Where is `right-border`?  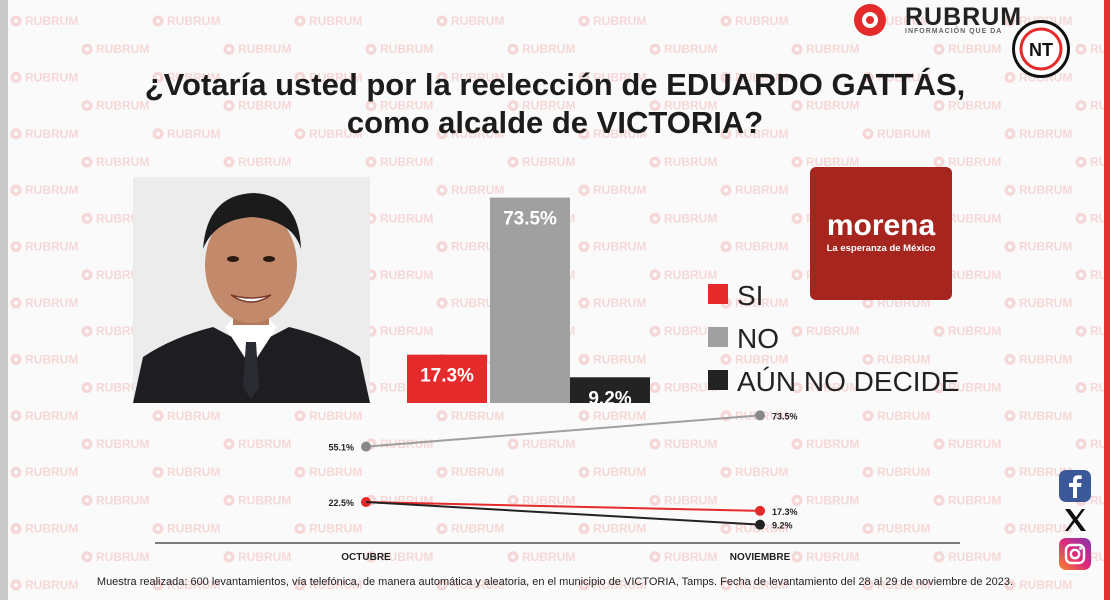
right-border is located at coordinates (1107, 300).